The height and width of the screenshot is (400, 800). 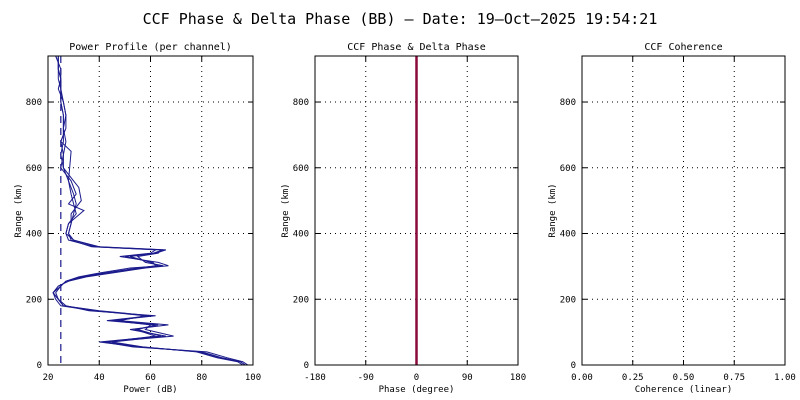 What do you see at coordinates (150, 390) in the screenshot?
I see `x-axis-label: Power (dB)` at bounding box center [150, 390].